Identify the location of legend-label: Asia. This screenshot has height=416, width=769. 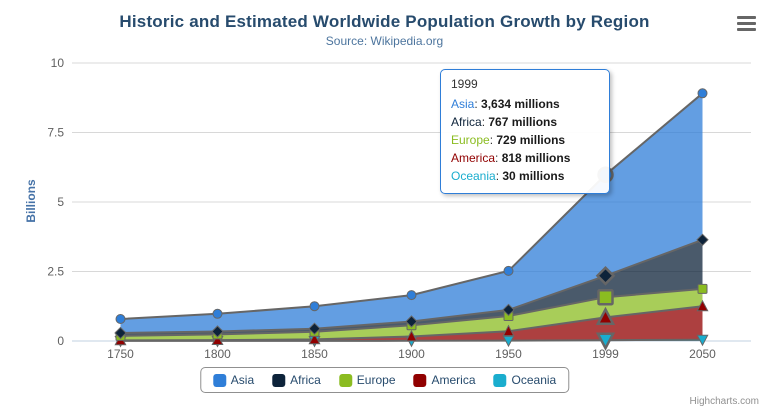
(242, 380).